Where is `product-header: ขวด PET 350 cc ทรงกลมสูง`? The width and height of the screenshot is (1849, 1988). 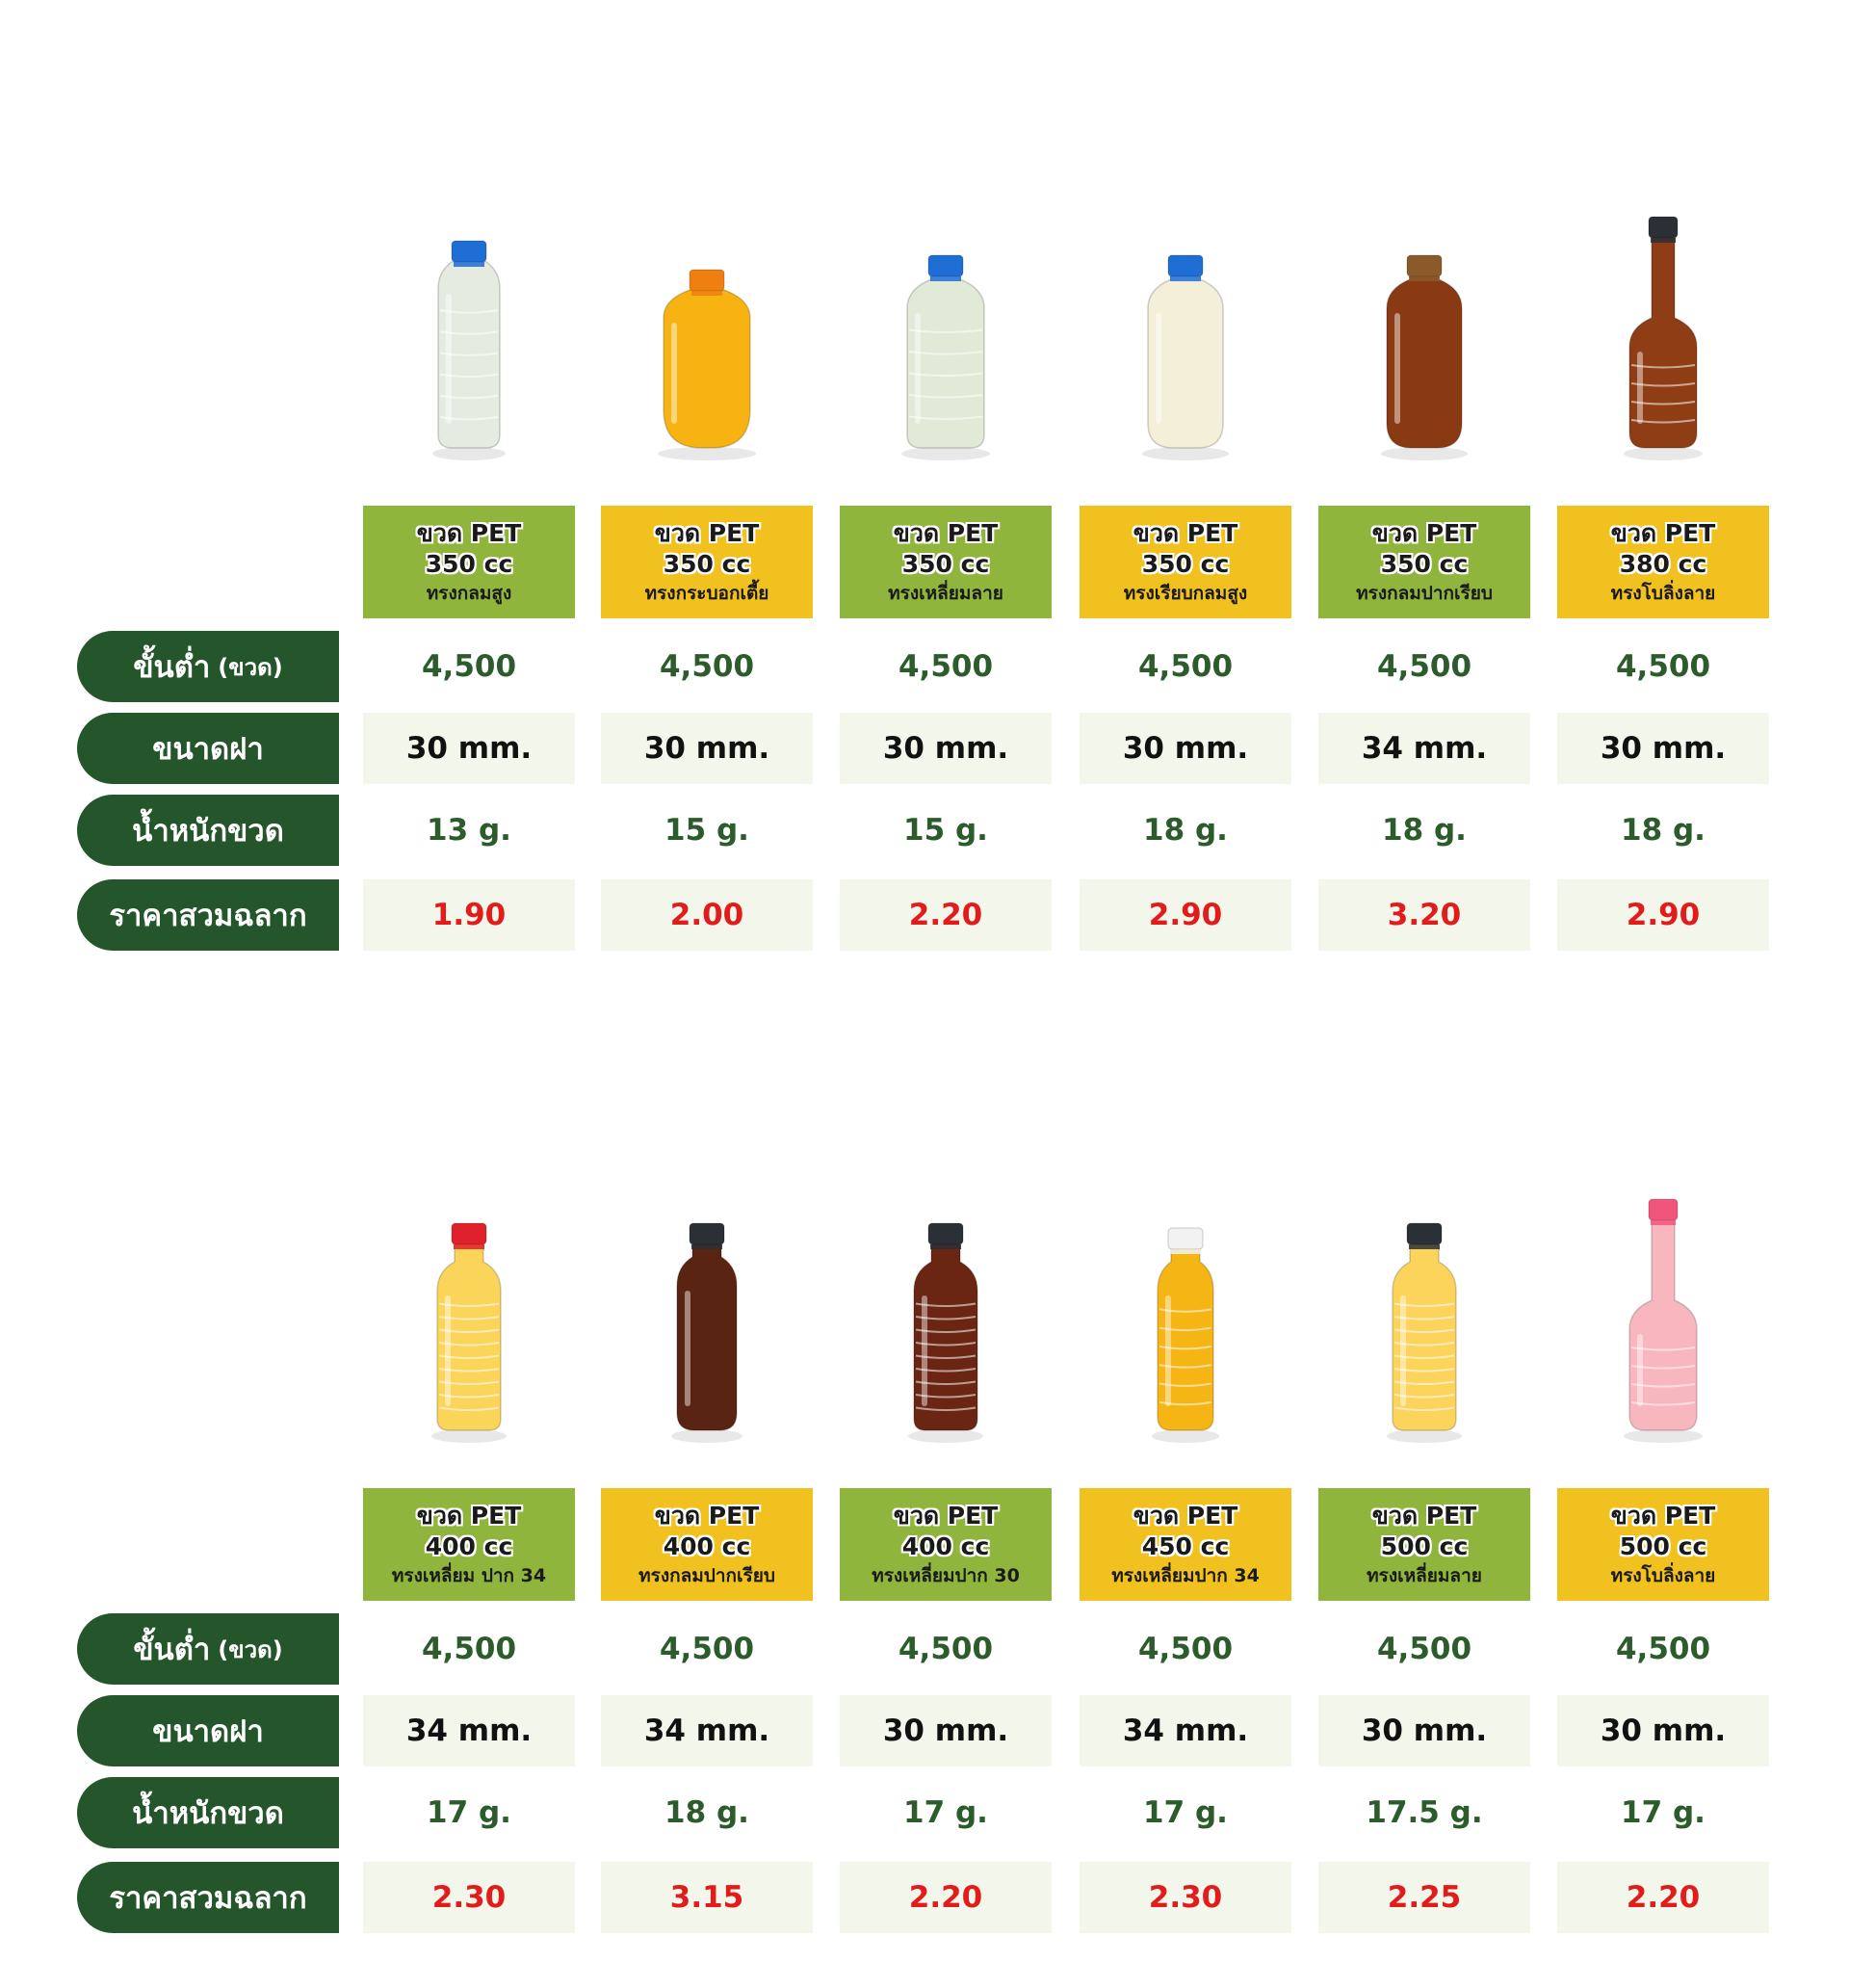
product-header: ขวด PET 350 cc ทรงกลมสูง is located at coordinates (469, 562).